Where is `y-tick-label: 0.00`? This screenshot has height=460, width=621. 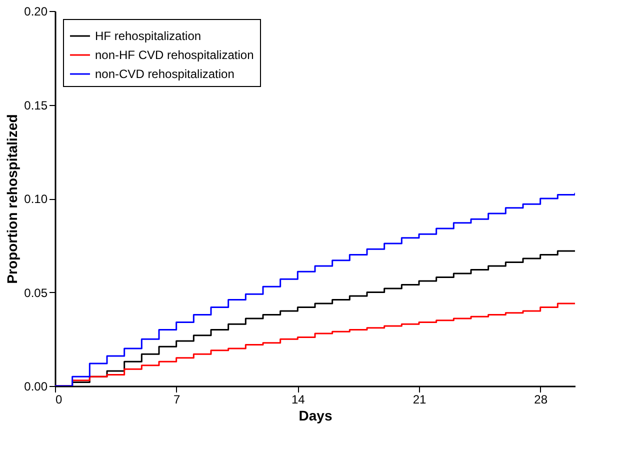 y-tick-label: 0.00 is located at coordinates (36, 387).